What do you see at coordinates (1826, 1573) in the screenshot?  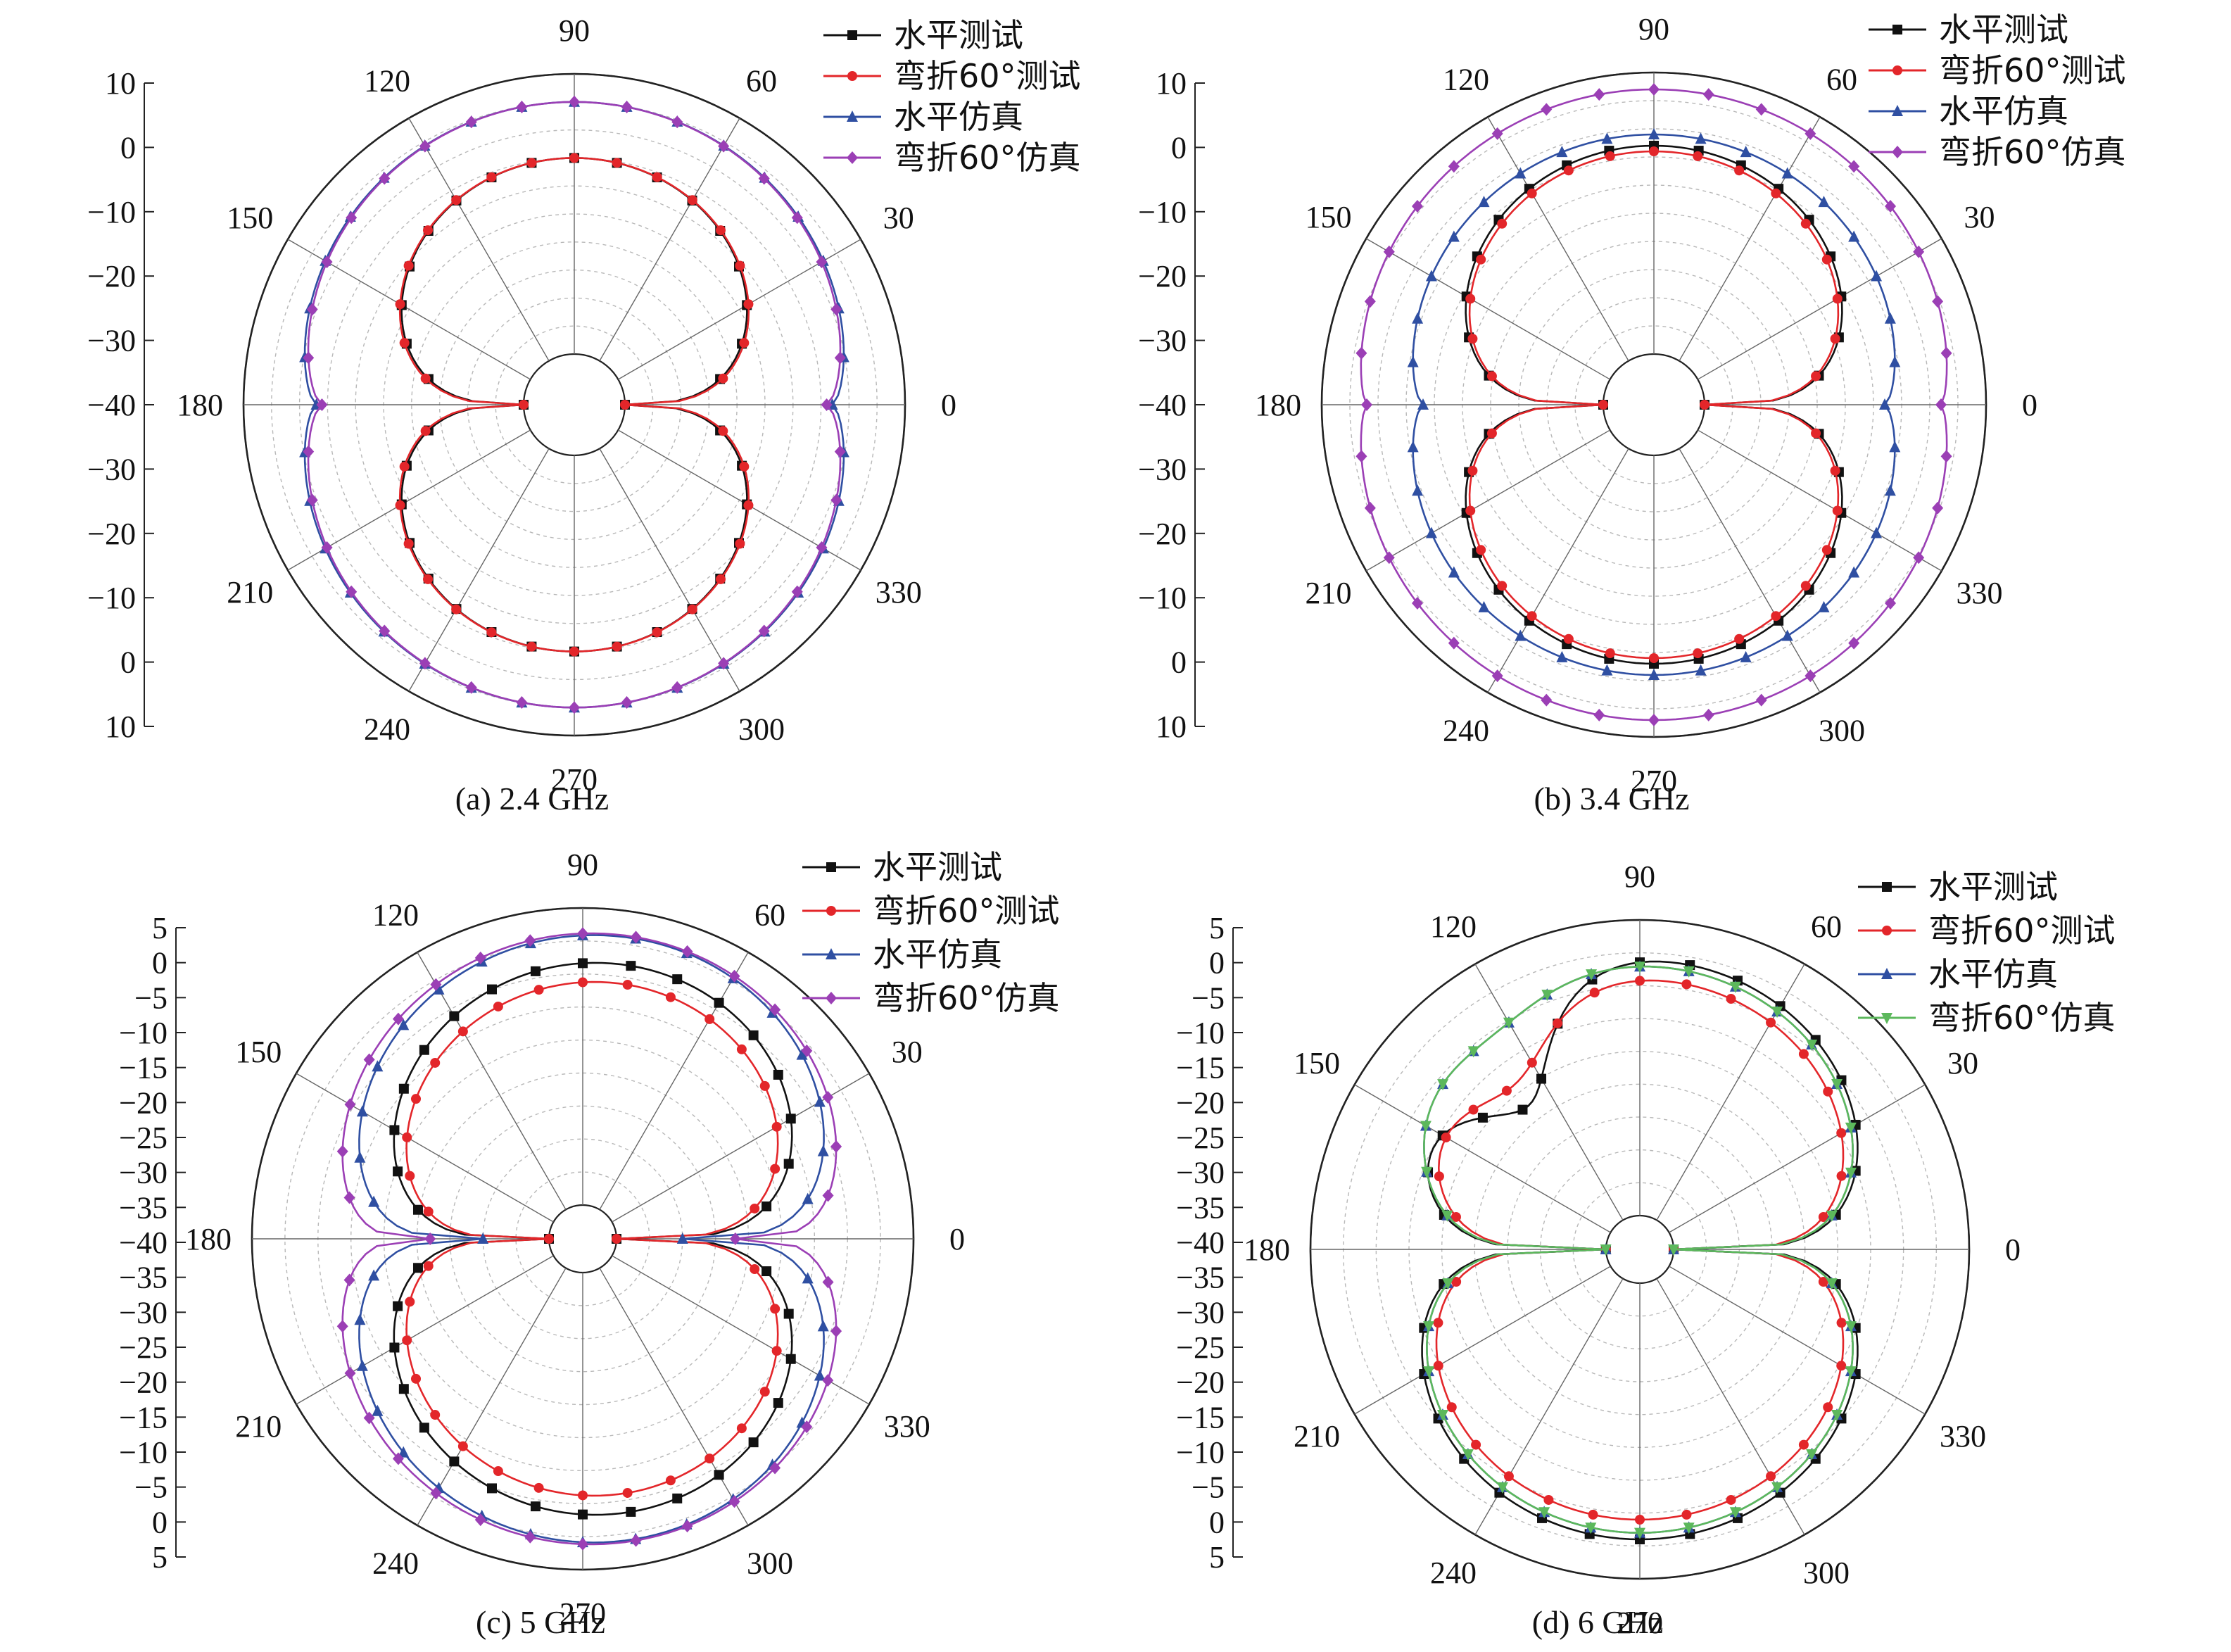 I see `angle-tick-label: 300` at bounding box center [1826, 1573].